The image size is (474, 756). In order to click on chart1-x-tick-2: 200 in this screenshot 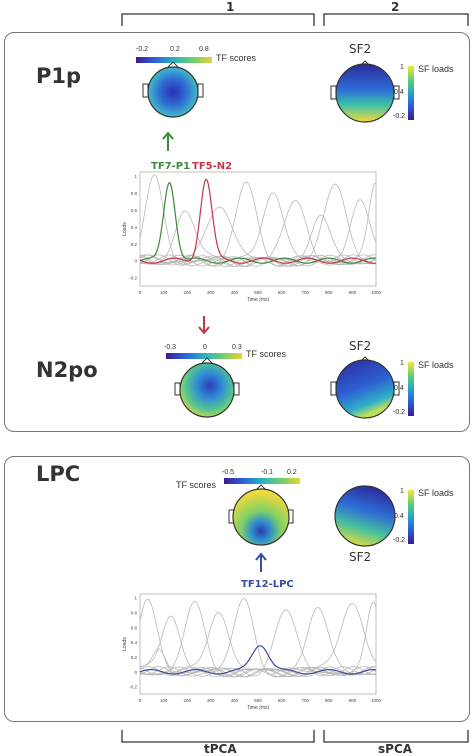, I will do `click(187, 292)`.